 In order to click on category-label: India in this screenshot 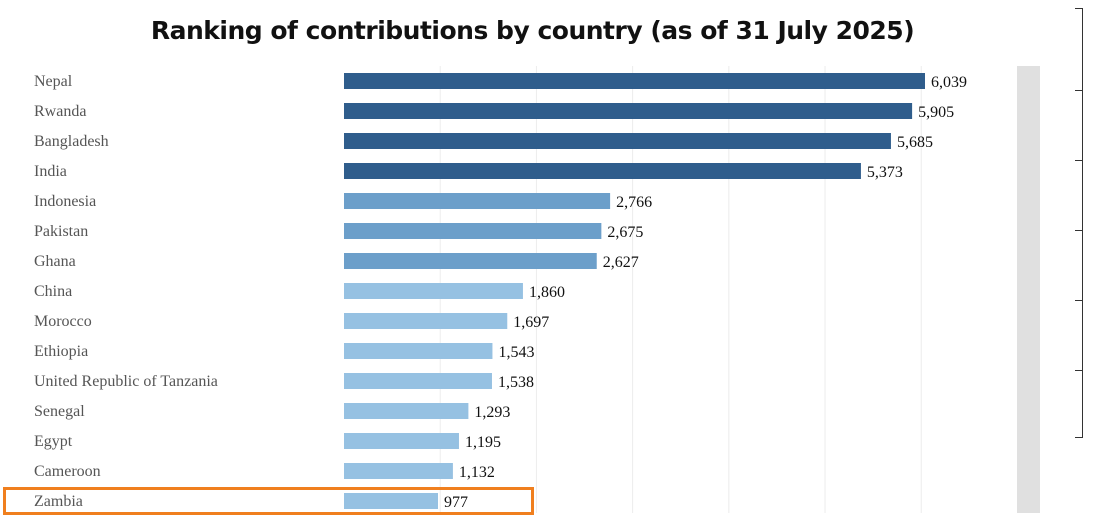, I will do `click(50, 171)`.